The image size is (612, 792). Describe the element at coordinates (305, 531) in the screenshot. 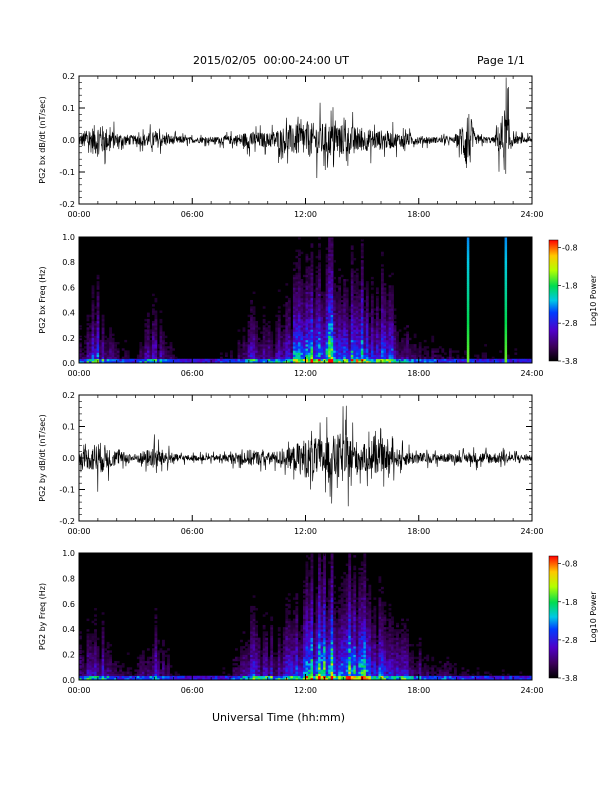

I see `x-tick-label: 12:00` at that location.